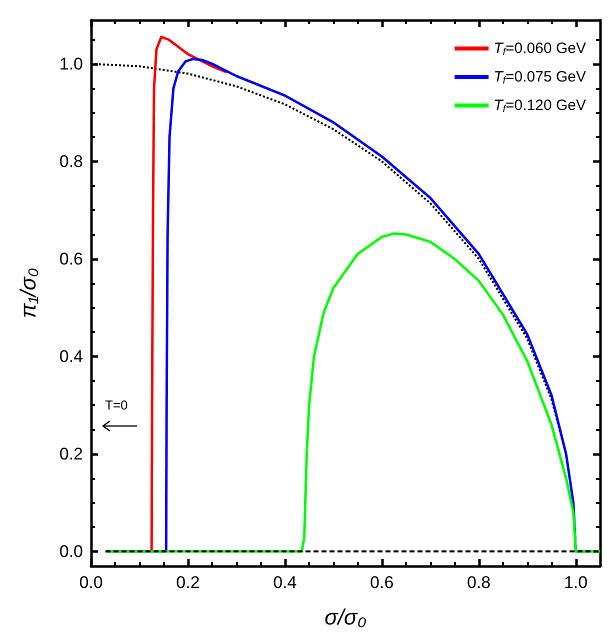 Image resolution: width=609 pixels, height=642 pixels. What do you see at coordinates (382, 582) in the screenshot?
I see `x-tick-label: 0.6` at bounding box center [382, 582].